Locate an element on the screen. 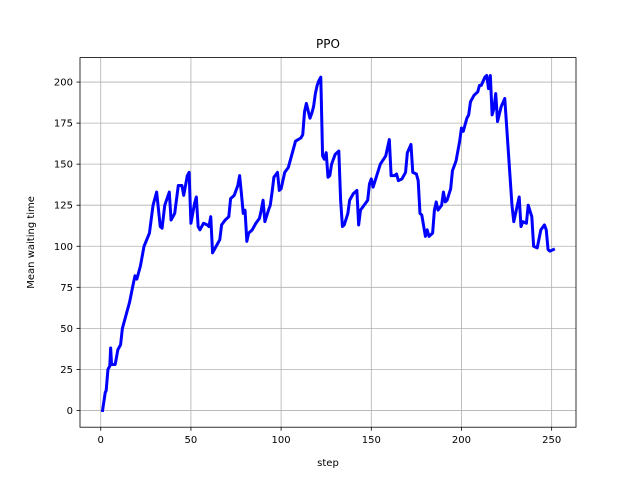 This screenshot has width=640, height=480. y-axis-label: Mean waiting time is located at coordinates (31, 242).